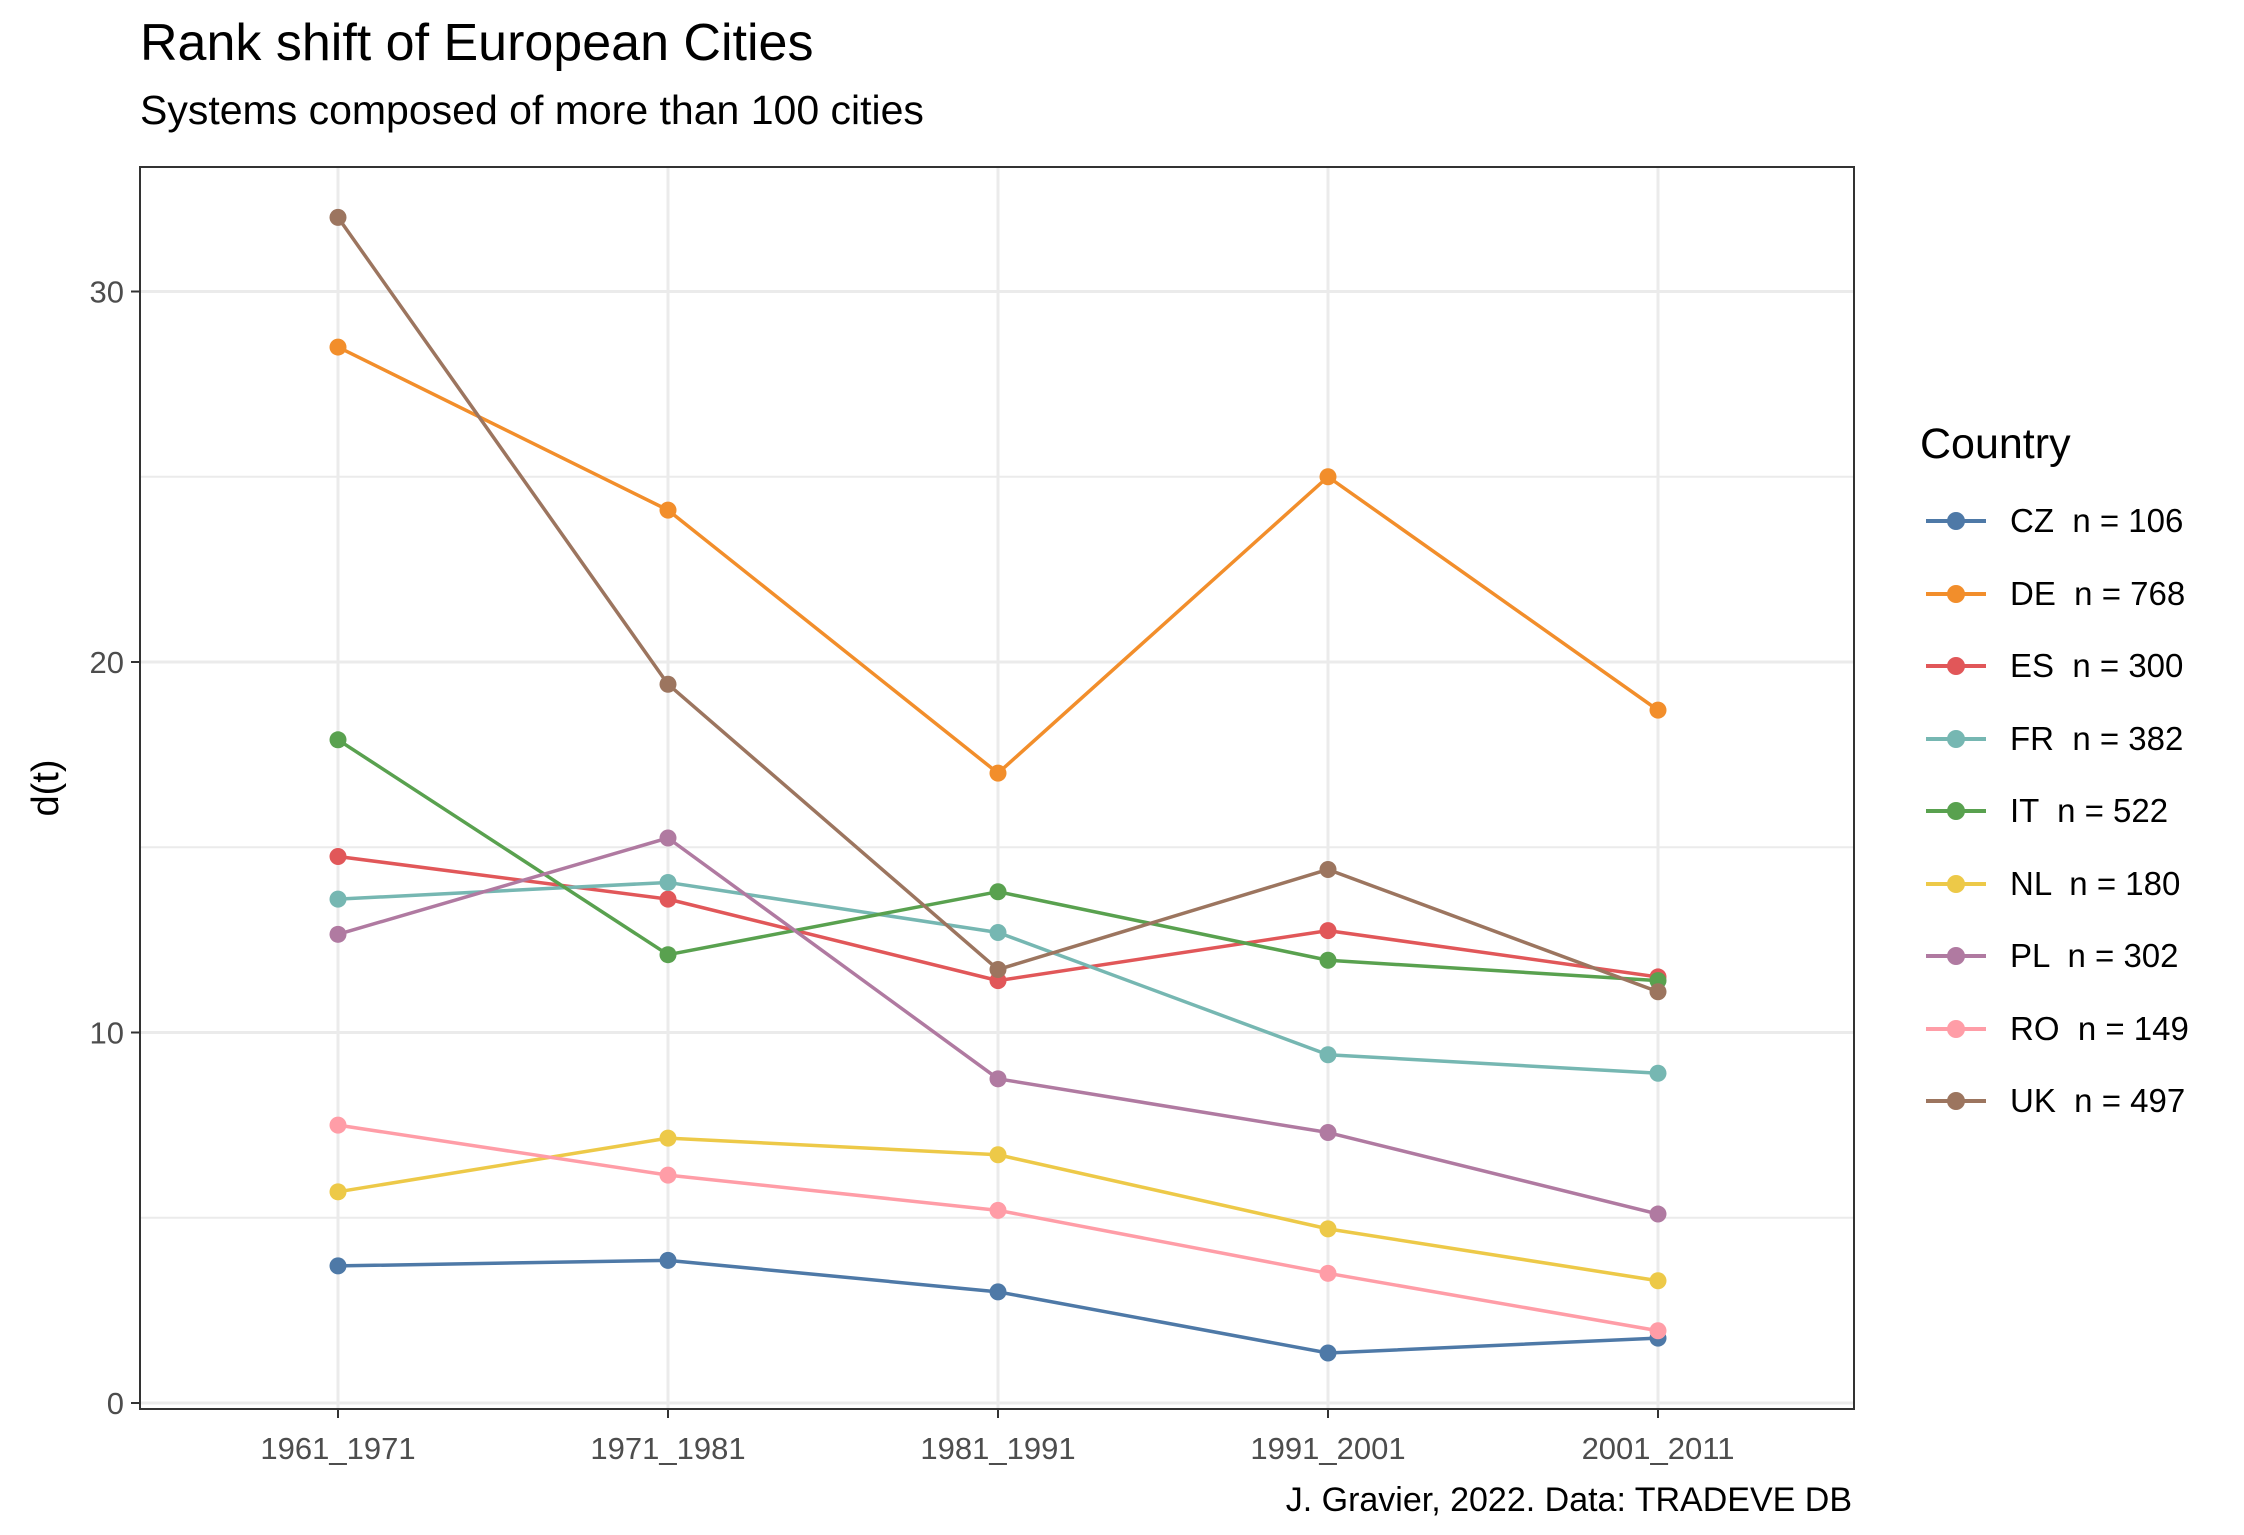 The width and height of the screenshot is (2244, 1535). I want to click on y-axis-label: d(t), so click(46, 788).